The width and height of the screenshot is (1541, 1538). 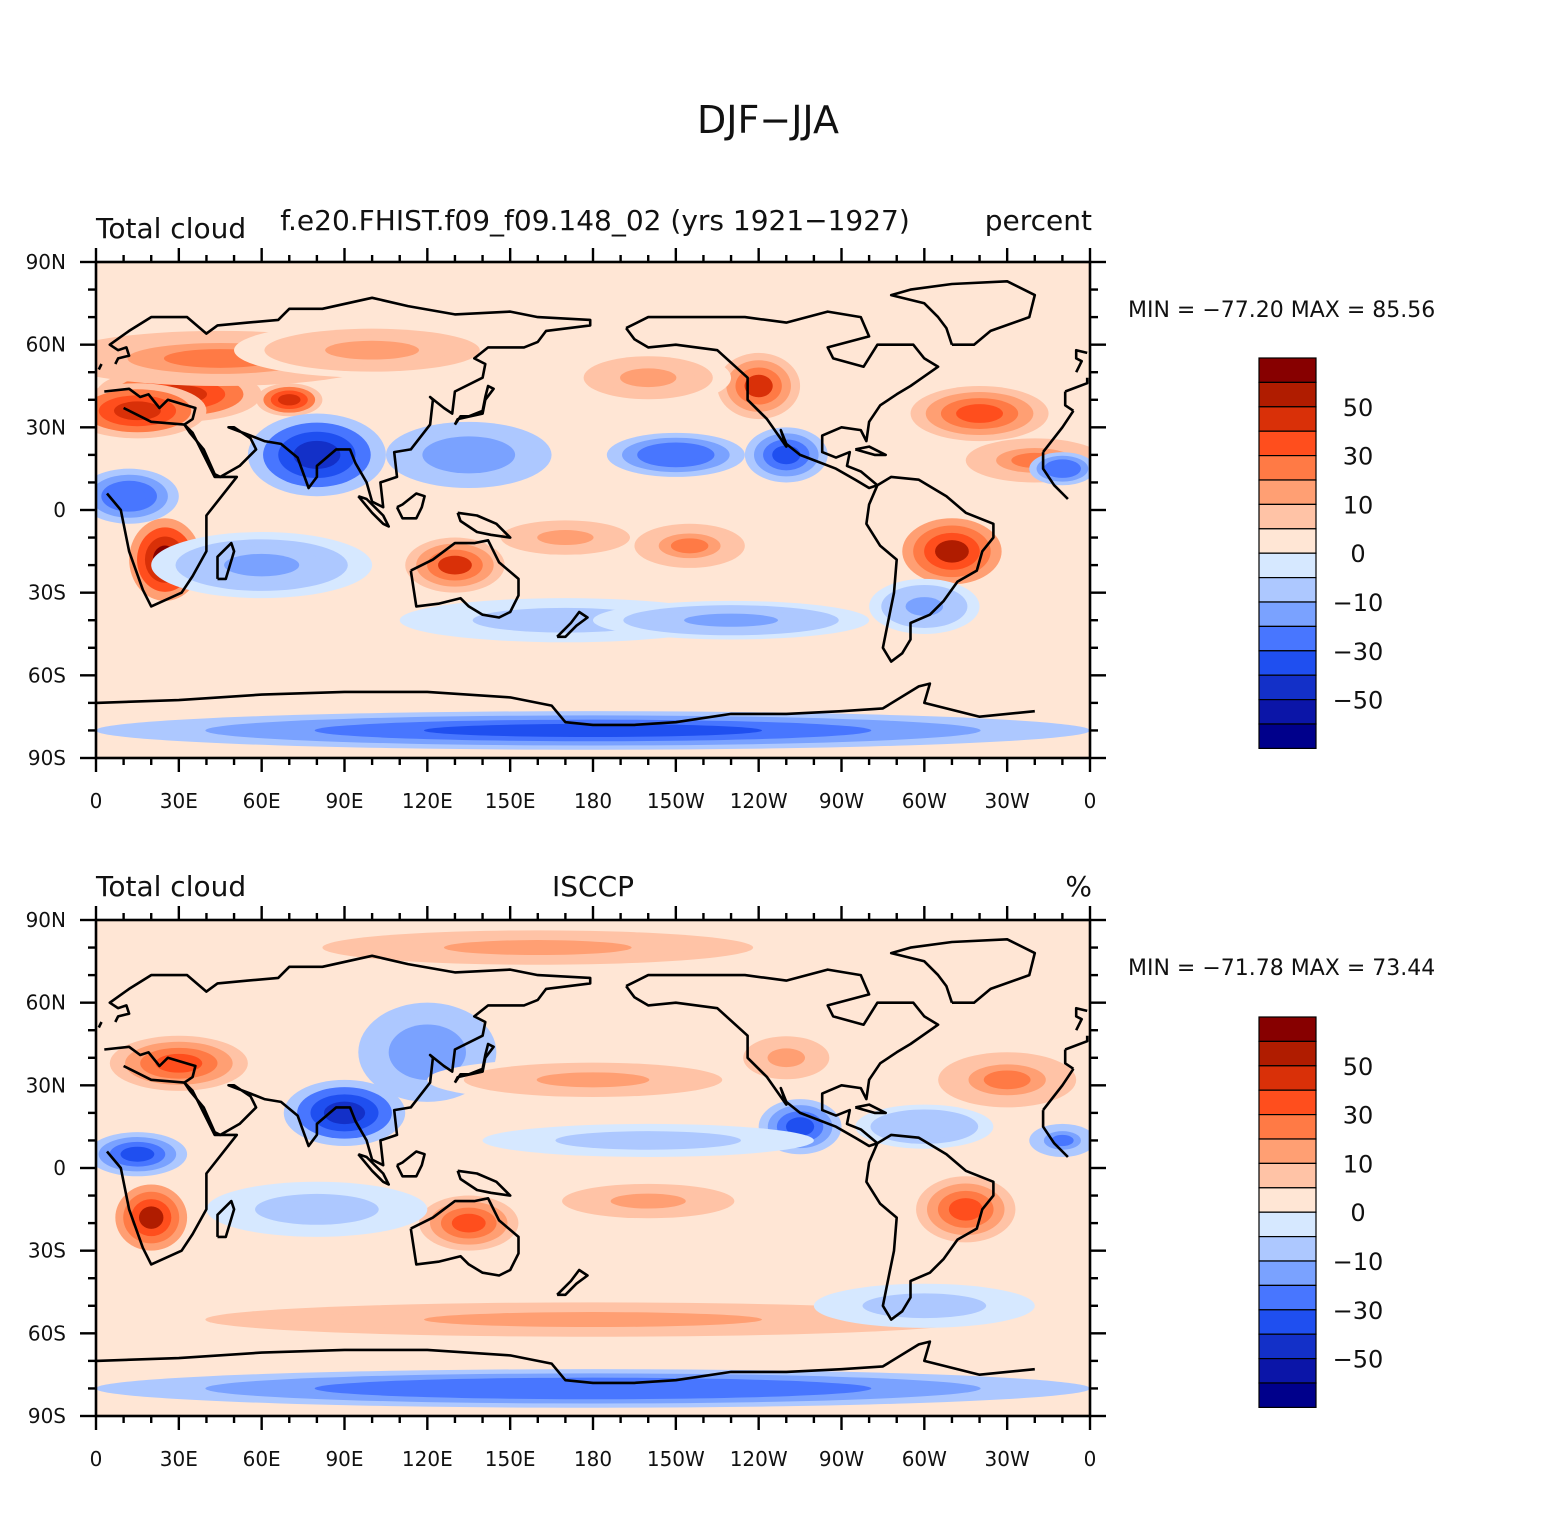 What do you see at coordinates (1007, 801) in the screenshot?
I see `x-tick-label: 30W` at bounding box center [1007, 801].